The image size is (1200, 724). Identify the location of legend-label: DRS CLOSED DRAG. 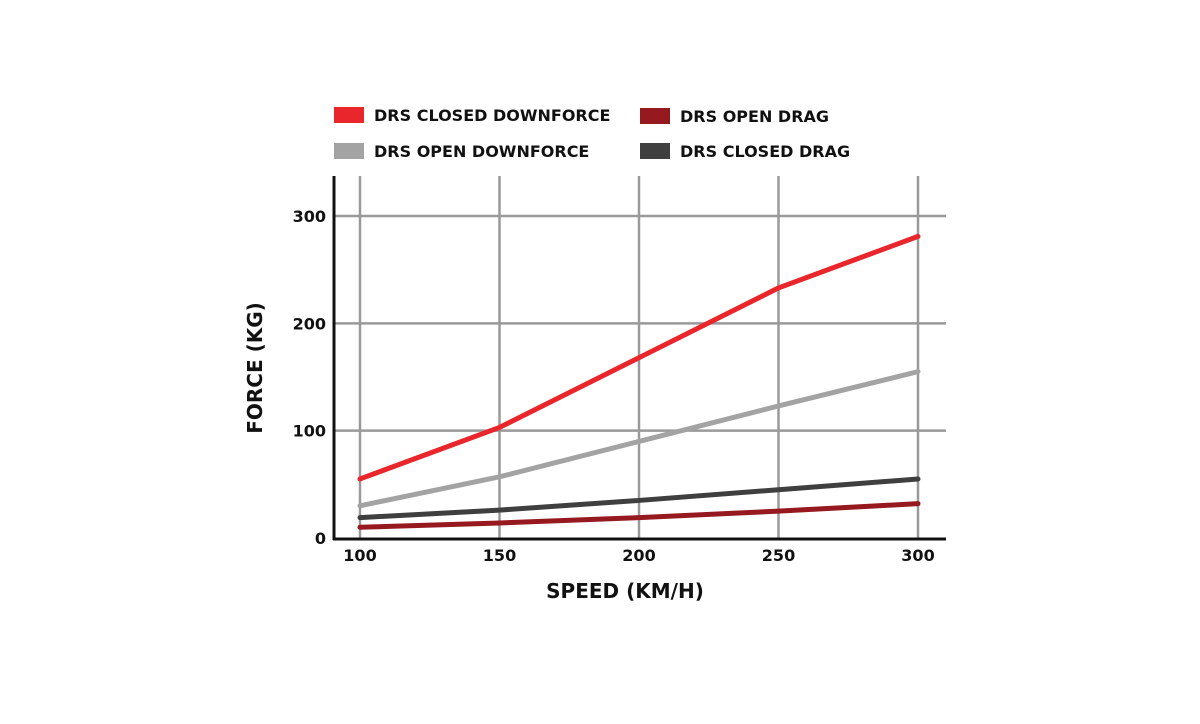
(765, 151).